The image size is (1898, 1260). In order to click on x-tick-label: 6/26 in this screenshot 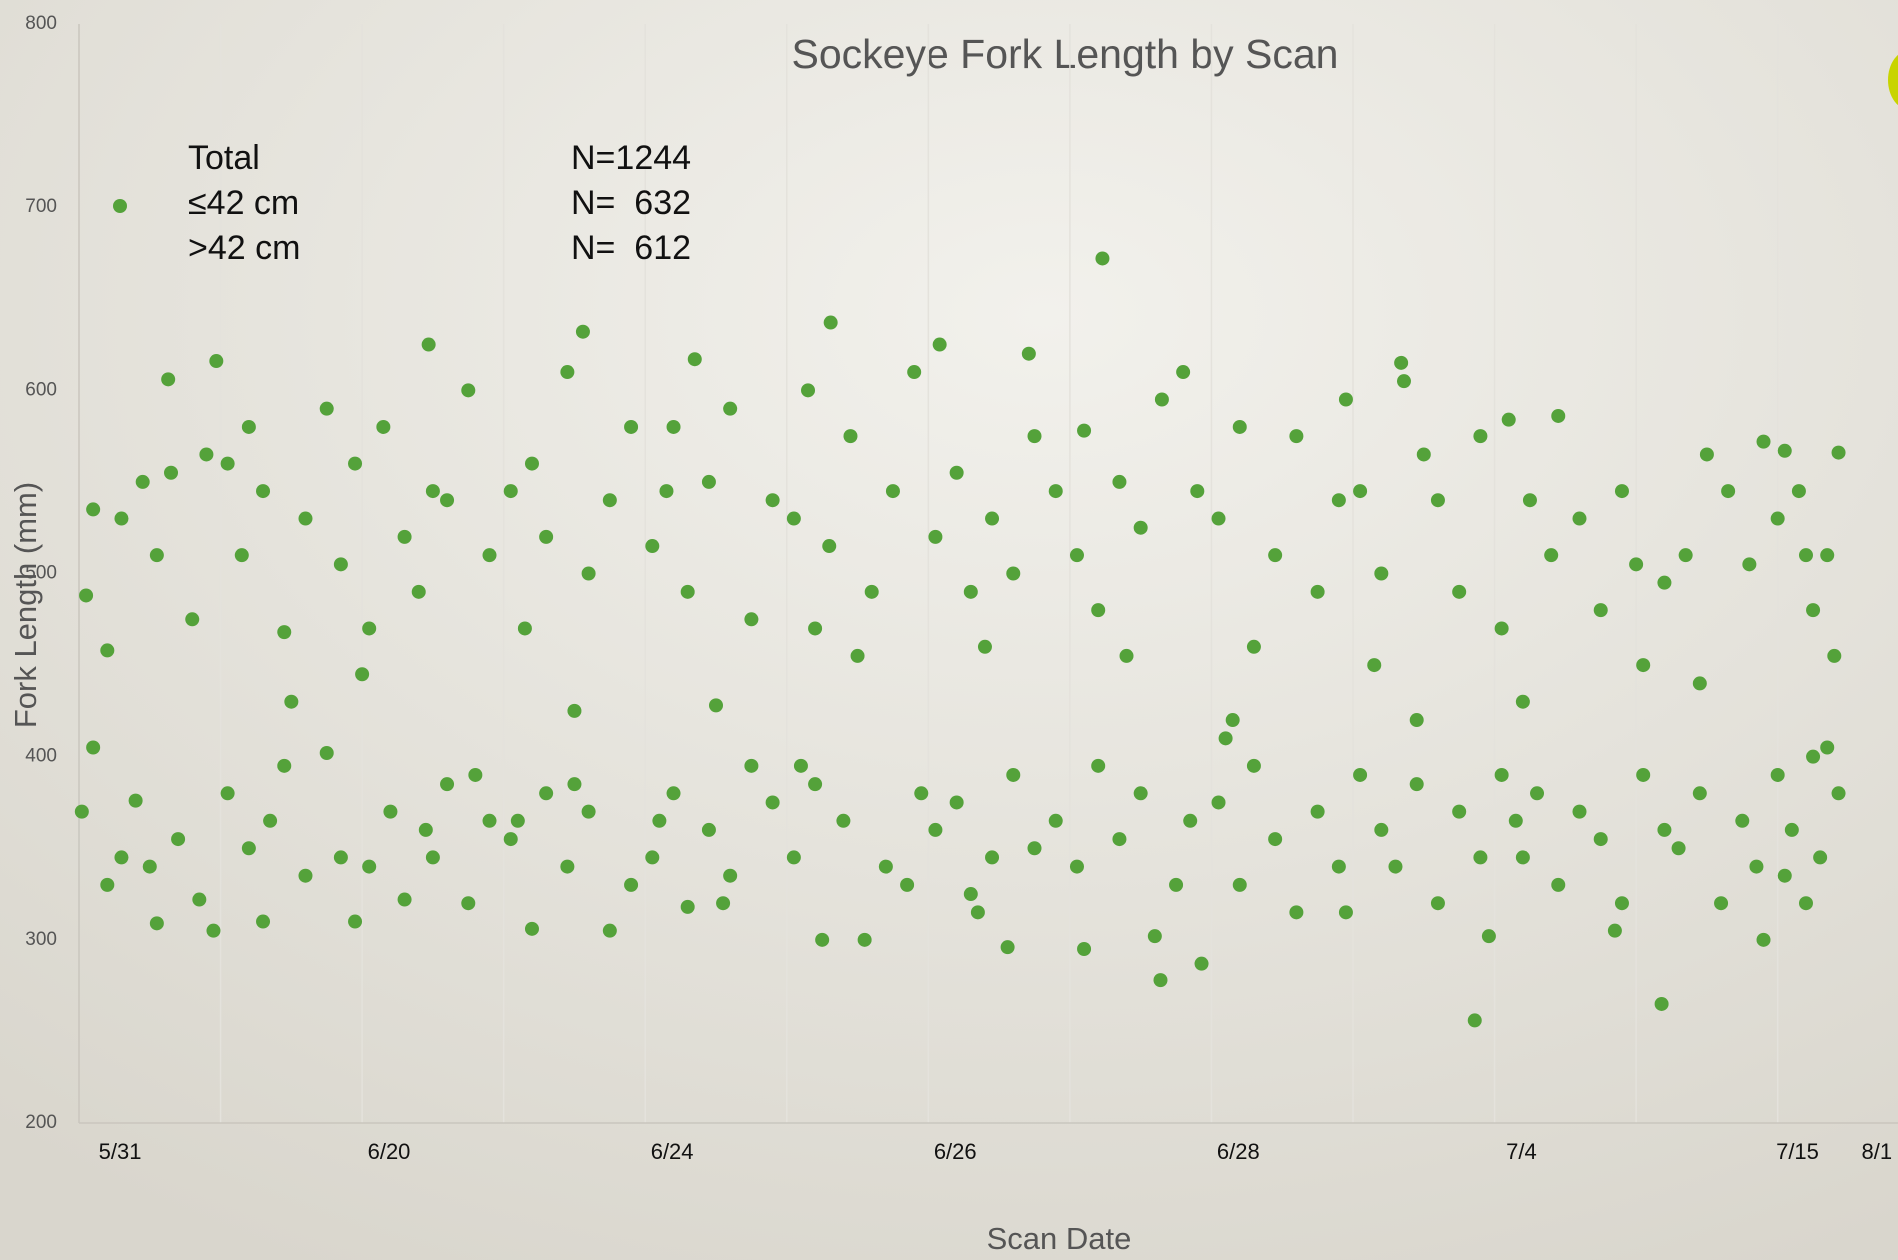, I will do `click(955, 1151)`.